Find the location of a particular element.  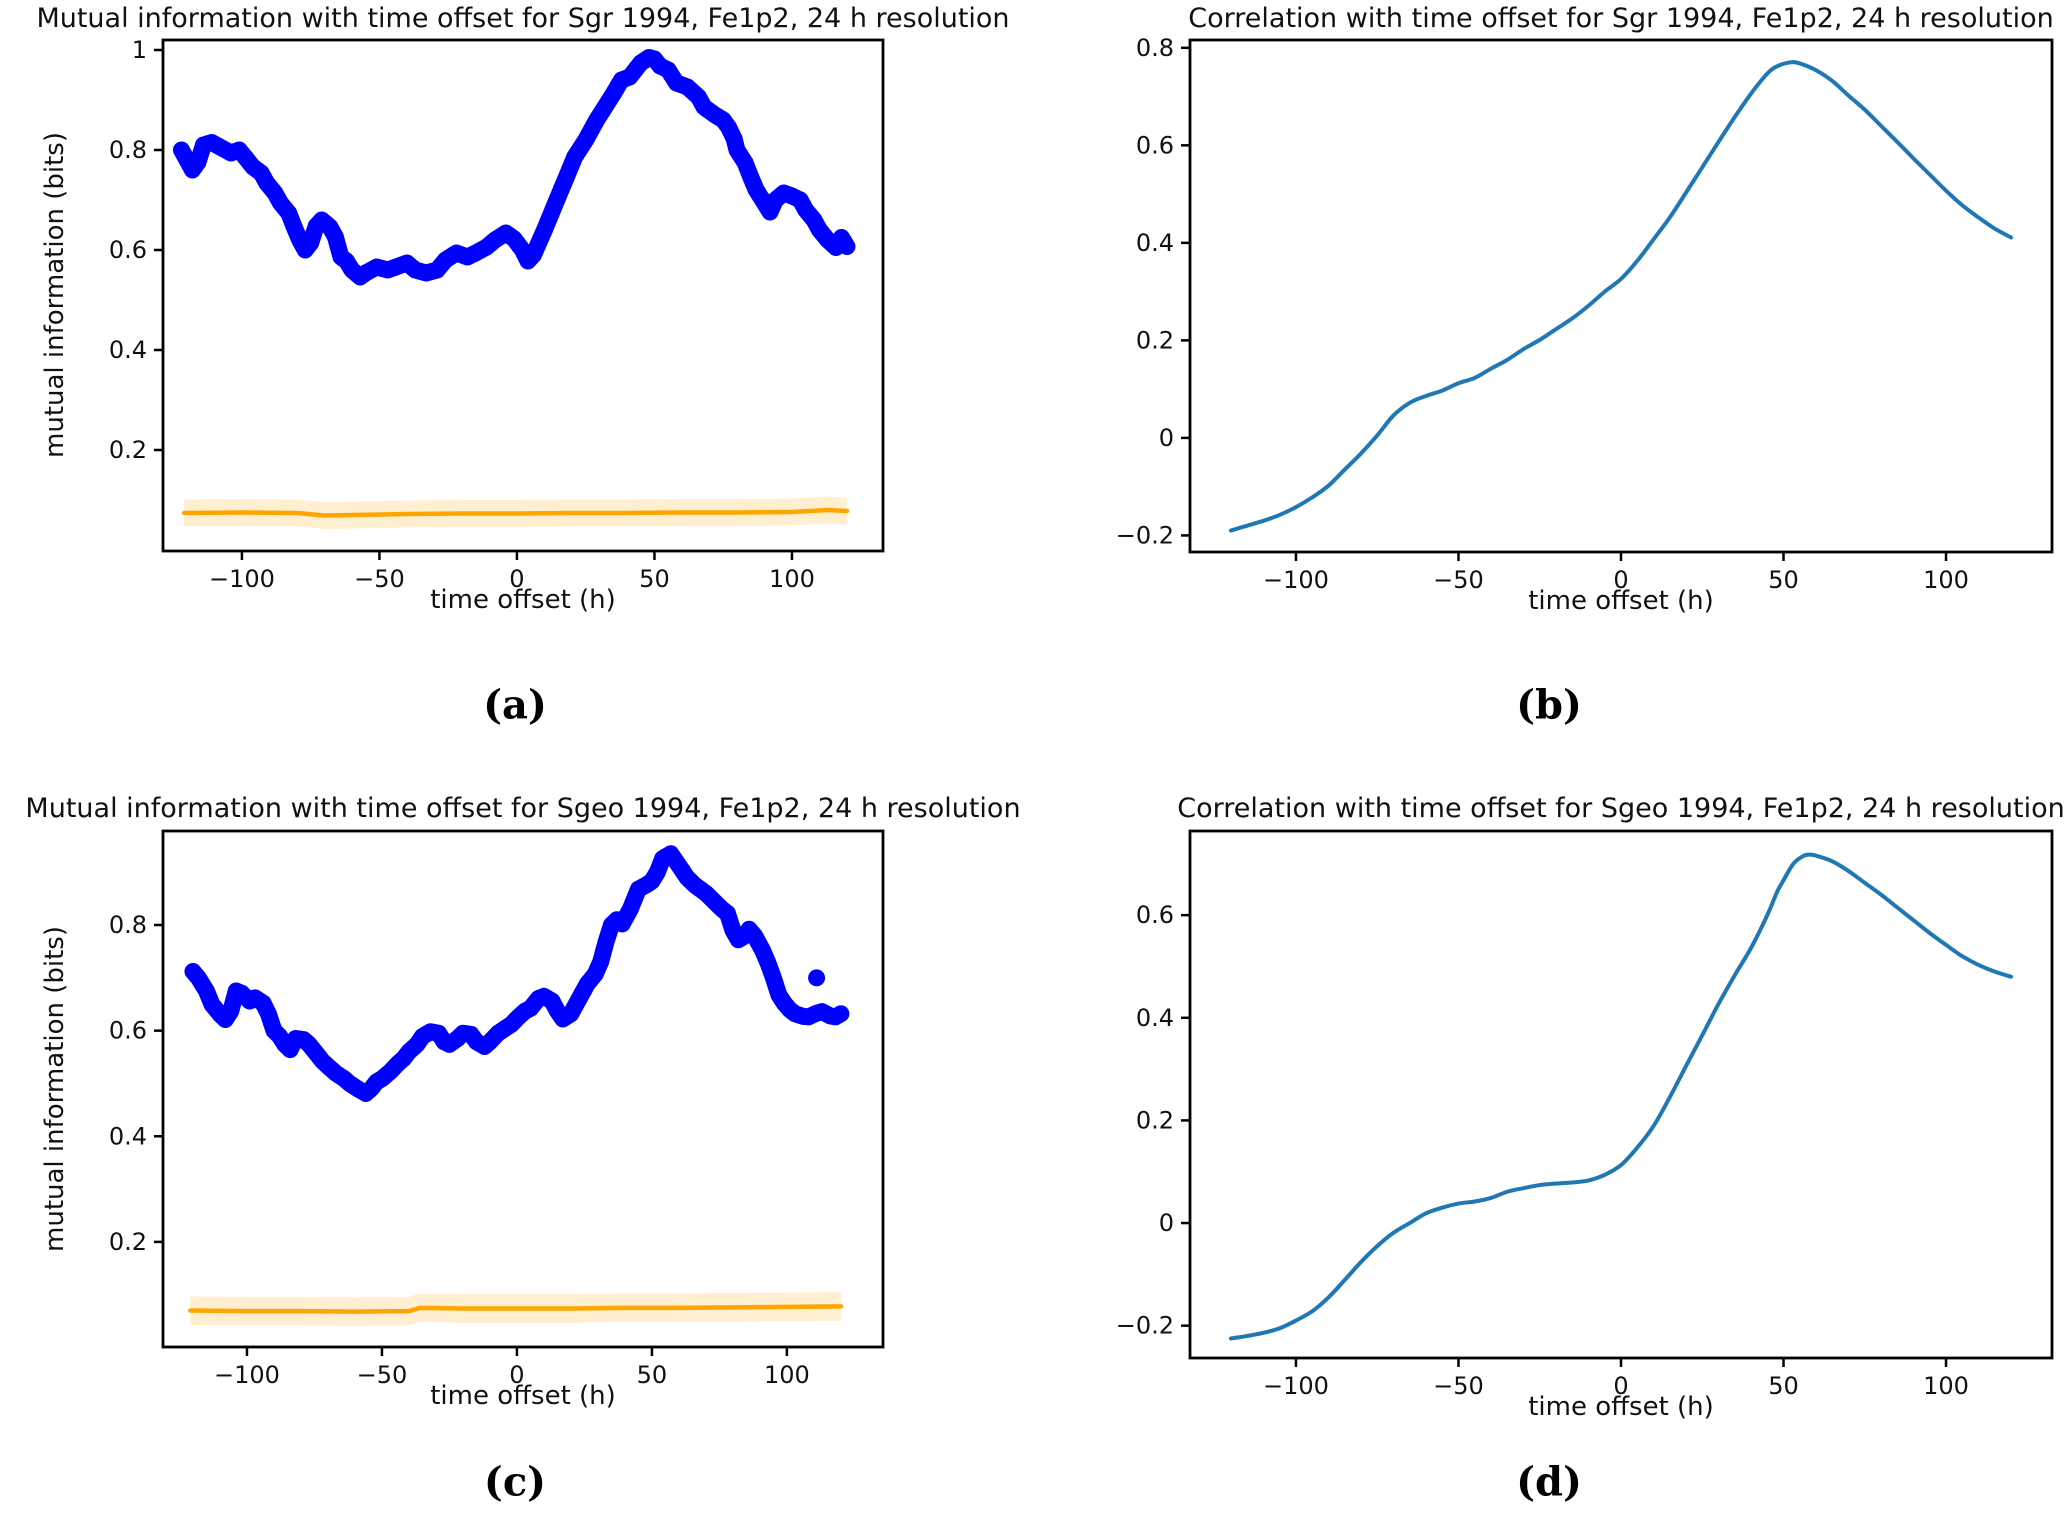

chart-d-xtick: −100 is located at coordinates (1296, 1386).